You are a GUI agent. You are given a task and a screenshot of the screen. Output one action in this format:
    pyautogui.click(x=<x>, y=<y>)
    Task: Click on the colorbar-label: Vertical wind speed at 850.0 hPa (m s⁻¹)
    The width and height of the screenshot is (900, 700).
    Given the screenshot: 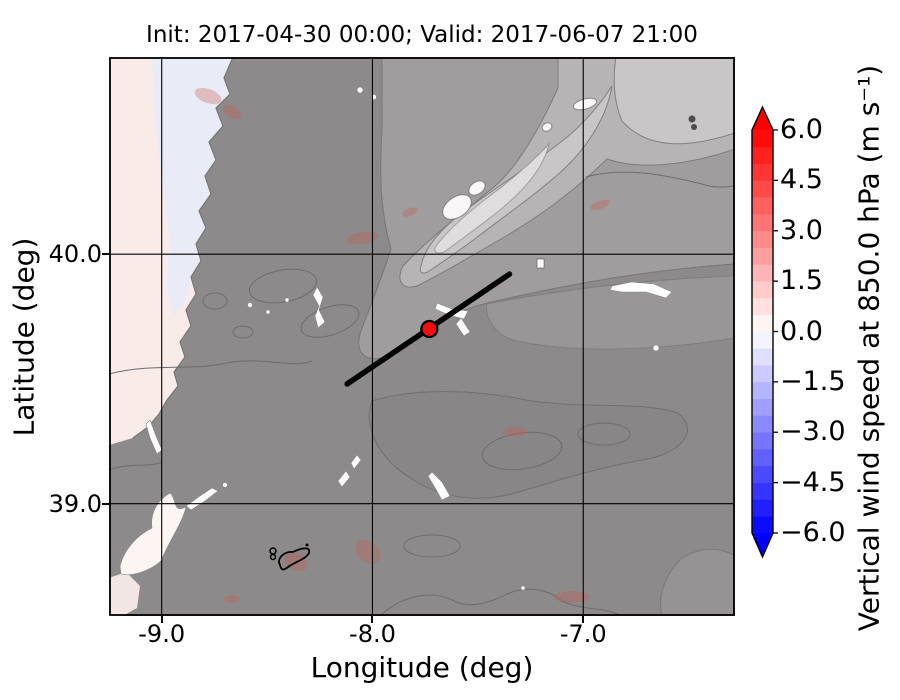 What is the action you would take?
    pyautogui.click(x=869, y=348)
    